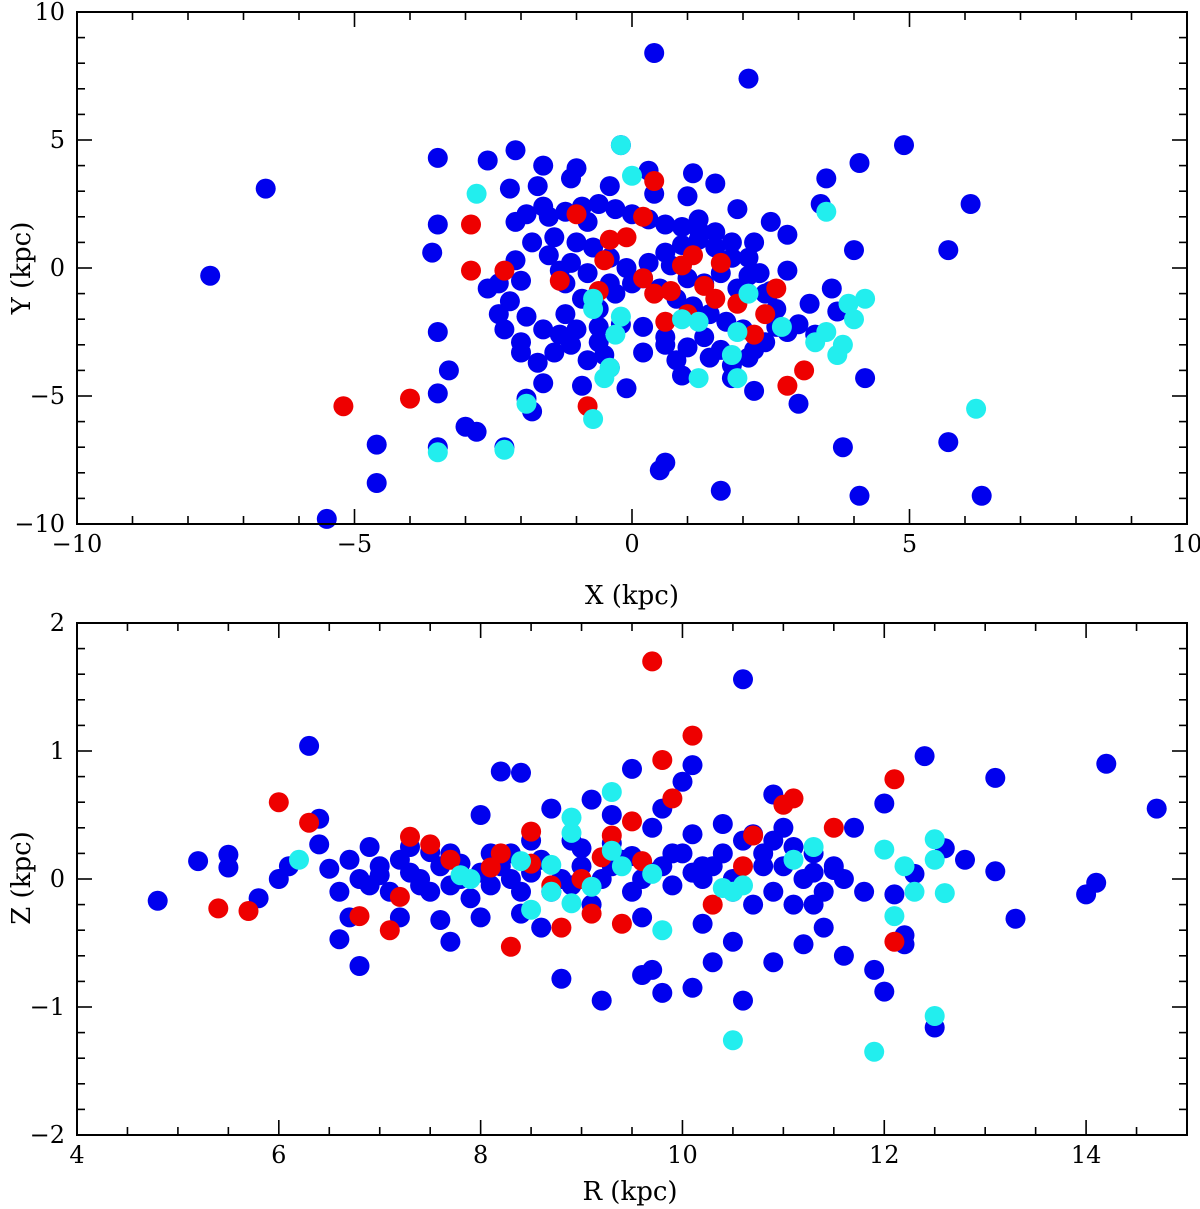  Describe the element at coordinates (22, 878) in the screenshot. I see `panel-rz-ylabel: Z (kpc)` at that location.